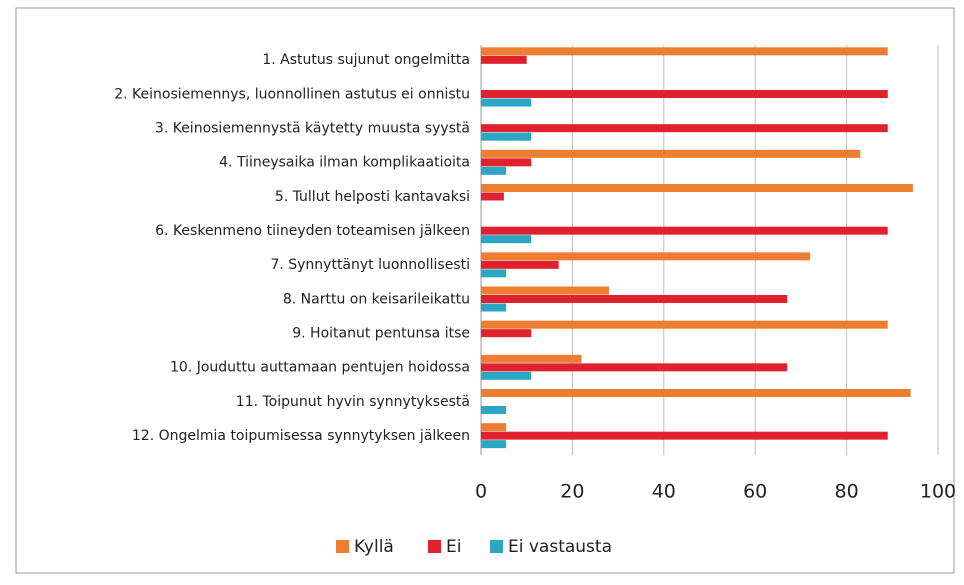 The image size is (964, 585). What do you see at coordinates (381, 333) in the screenshot?
I see `y-tick-label: 9. Hoitanut pentunsa itse` at bounding box center [381, 333].